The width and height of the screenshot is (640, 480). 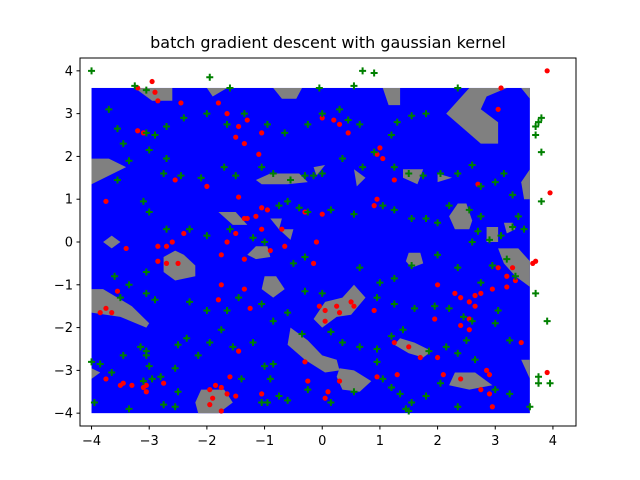 What do you see at coordinates (264, 441) in the screenshot?
I see `x-tick-label: −1` at bounding box center [264, 441].